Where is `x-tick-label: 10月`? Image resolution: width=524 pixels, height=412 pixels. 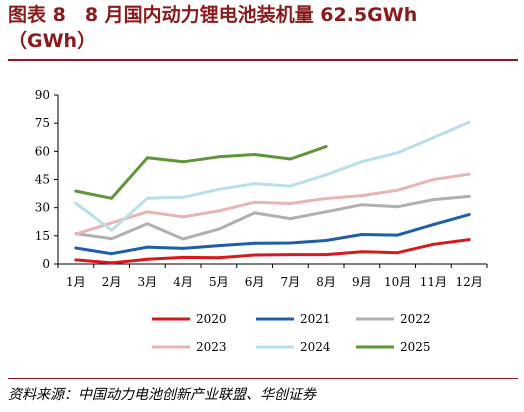
x-tick-label: 10月 is located at coordinates (397, 282).